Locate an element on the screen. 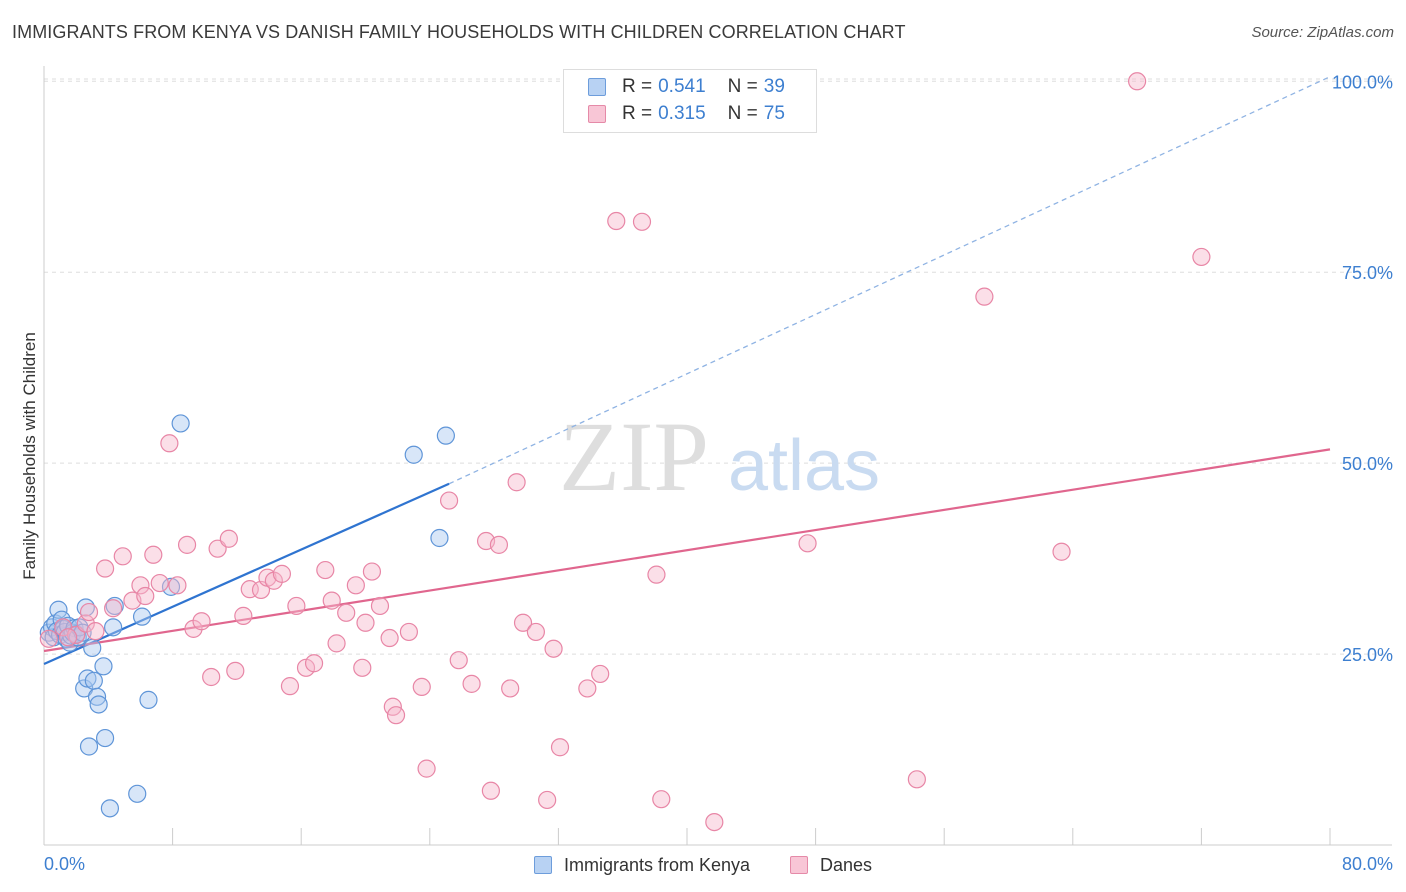 The height and width of the screenshot is (892, 1406). legend-r-label-kenya: R = is located at coordinates (637, 86).